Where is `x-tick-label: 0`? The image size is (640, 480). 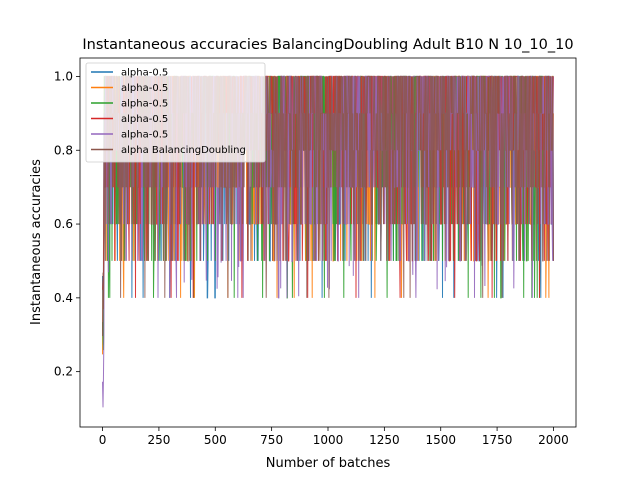 x-tick-label: 0 is located at coordinates (103, 440).